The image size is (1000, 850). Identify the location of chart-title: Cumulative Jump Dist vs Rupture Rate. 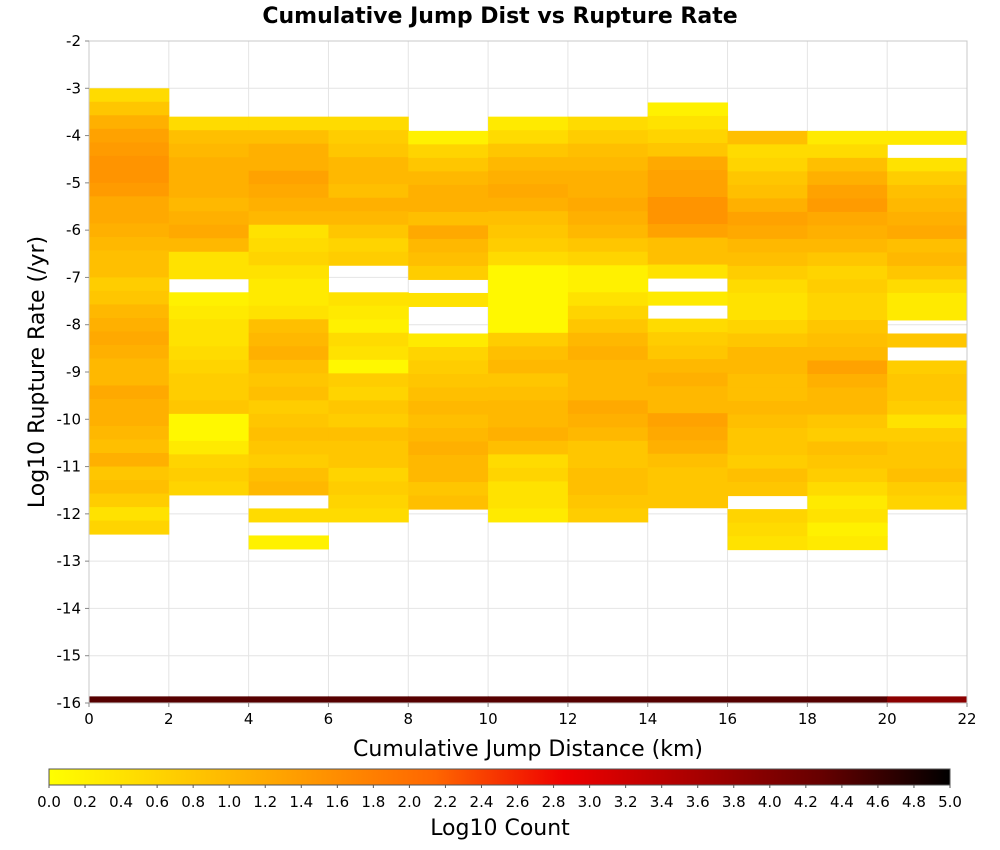
(499, 16).